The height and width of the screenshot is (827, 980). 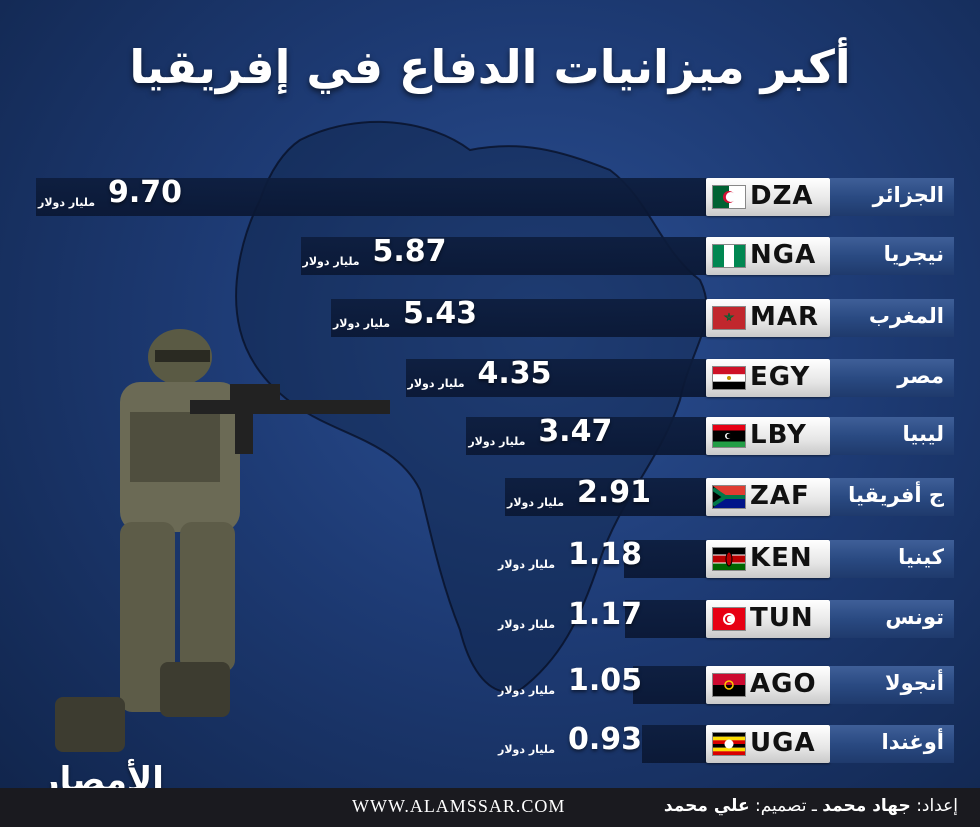 What do you see at coordinates (906, 316) in the screenshot?
I see `category-label: المغرب` at bounding box center [906, 316].